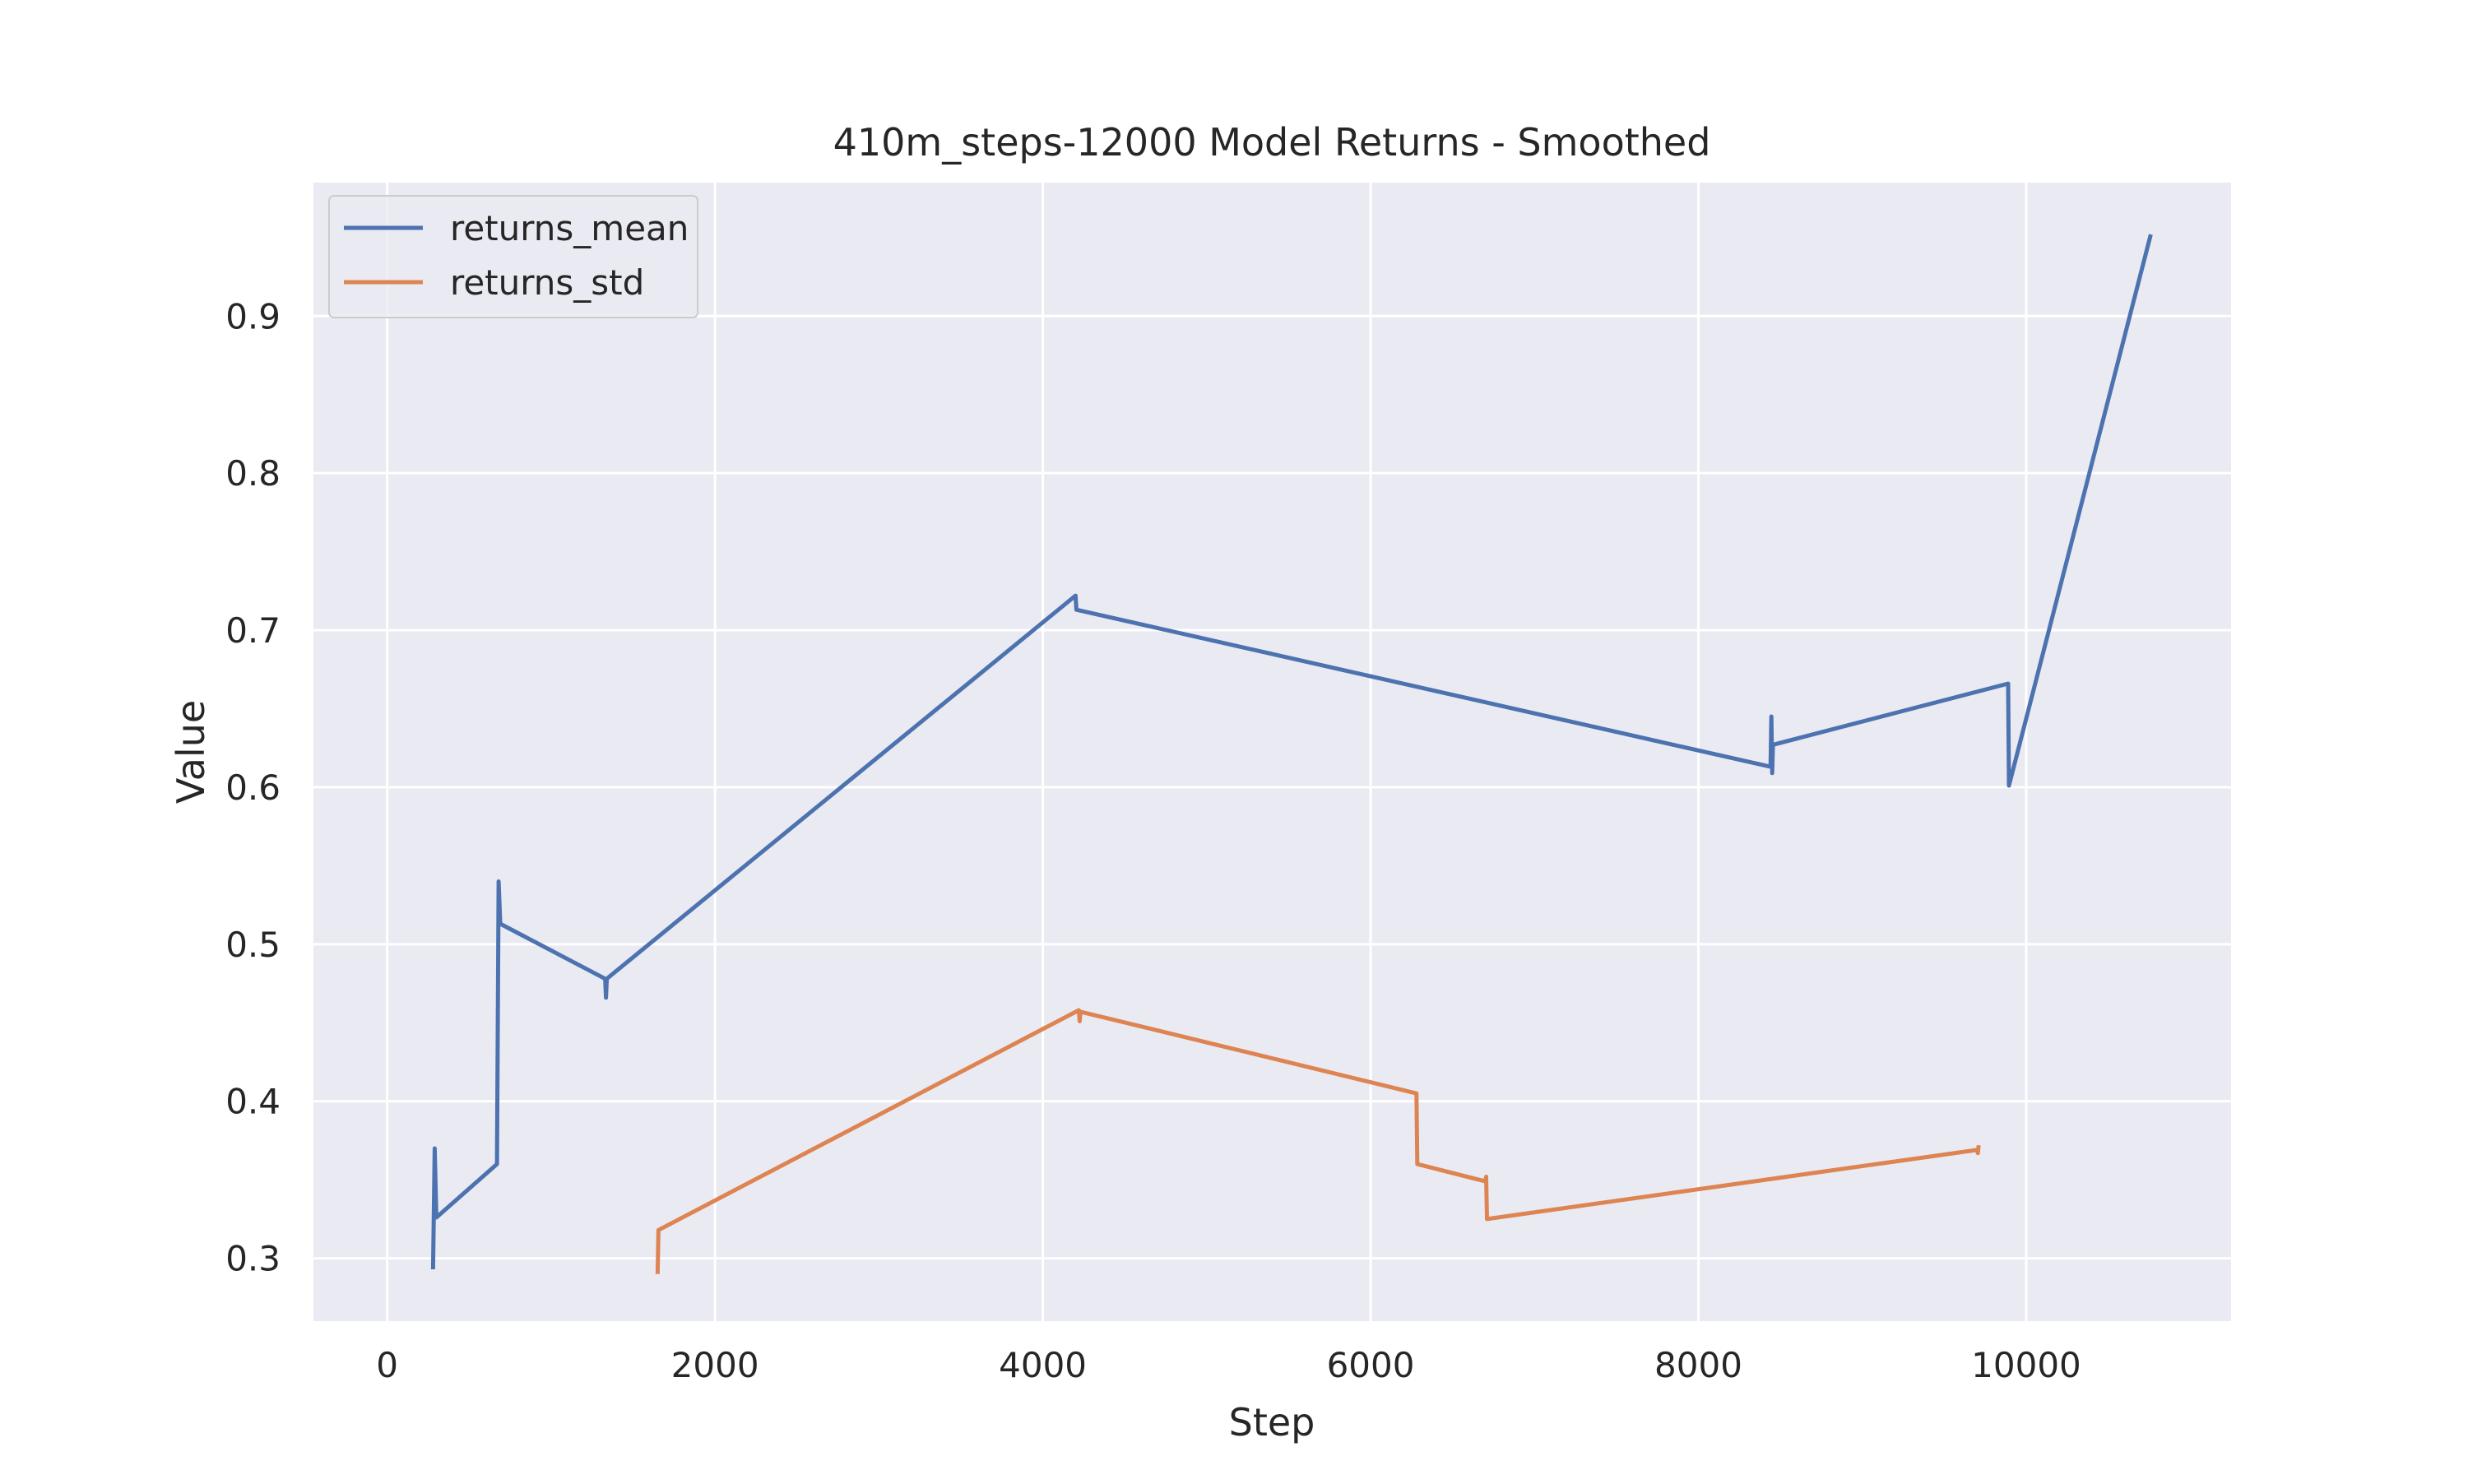  What do you see at coordinates (2026, 1365) in the screenshot?
I see `x-tick-label: 10000` at bounding box center [2026, 1365].